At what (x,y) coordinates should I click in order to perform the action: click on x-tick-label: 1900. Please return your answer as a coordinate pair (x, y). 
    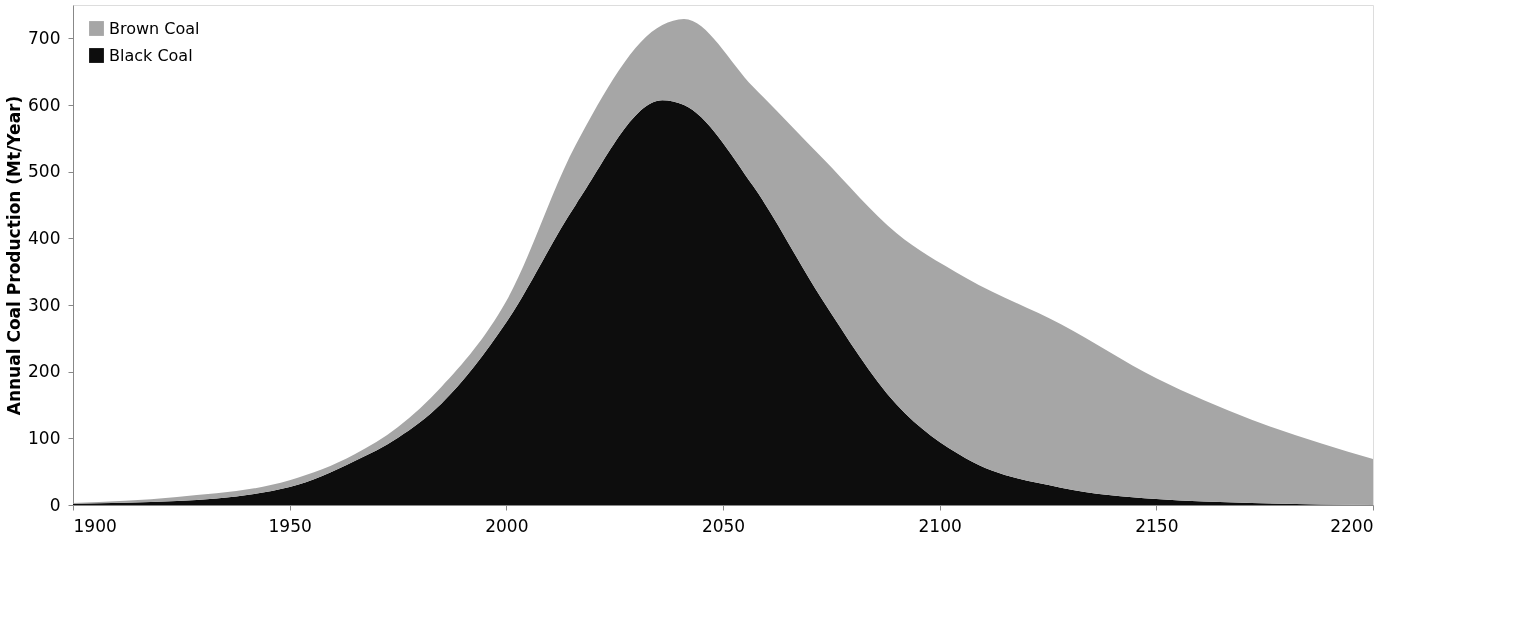
    Looking at the image, I should click on (95, 525).